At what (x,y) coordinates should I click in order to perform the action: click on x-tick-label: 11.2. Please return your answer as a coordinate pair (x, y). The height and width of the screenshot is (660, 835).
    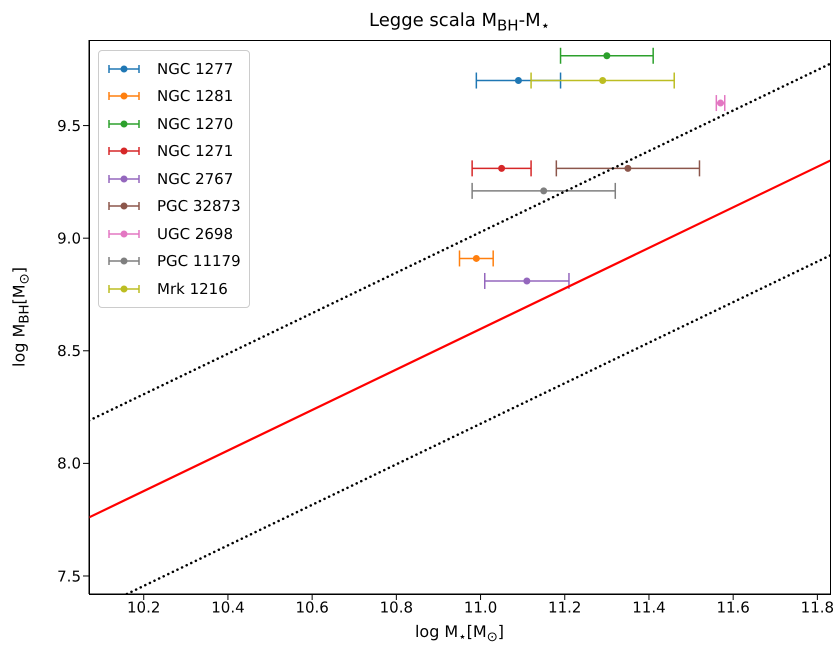
    Looking at the image, I should click on (565, 607).